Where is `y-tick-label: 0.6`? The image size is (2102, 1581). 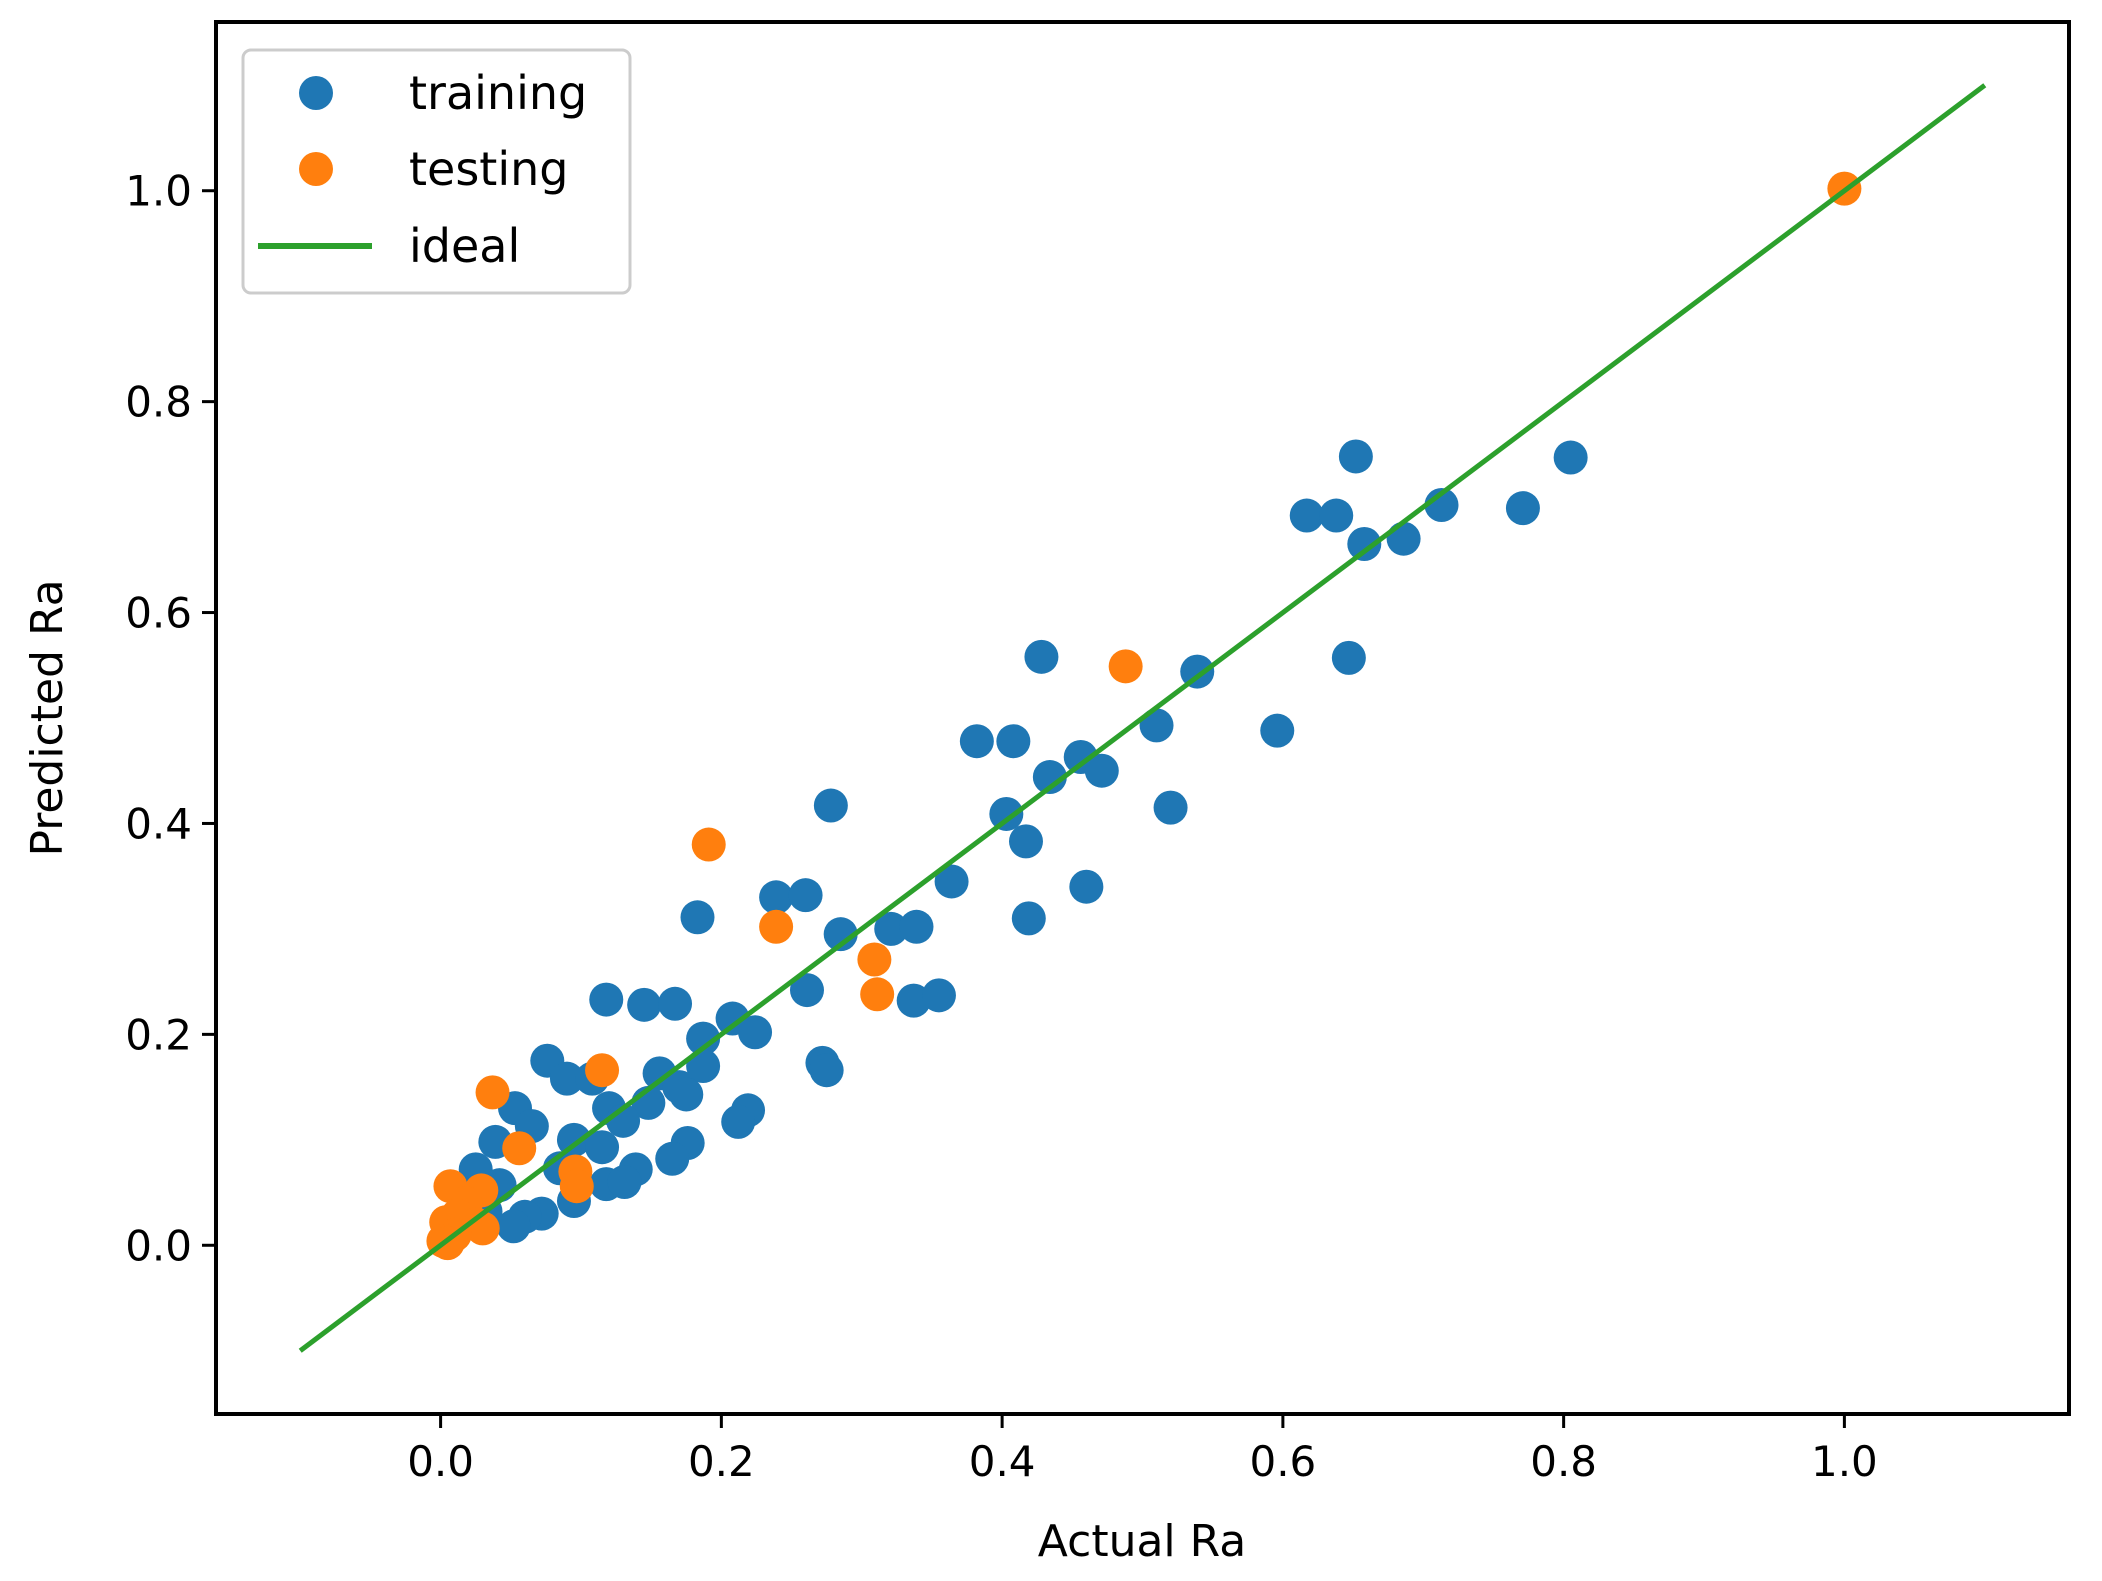
y-tick-label: 0.6 is located at coordinates (158, 613).